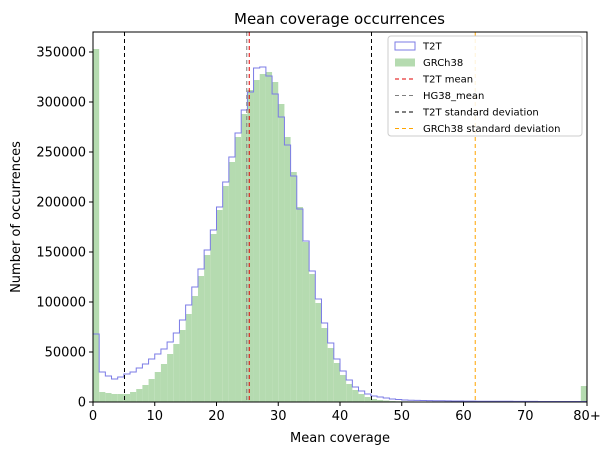 The width and height of the screenshot is (612, 455). What do you see at coordinates (432, 47) in the screenshot?
I see `legend-label-t2t: T2T` at bounding box center [432, 47].